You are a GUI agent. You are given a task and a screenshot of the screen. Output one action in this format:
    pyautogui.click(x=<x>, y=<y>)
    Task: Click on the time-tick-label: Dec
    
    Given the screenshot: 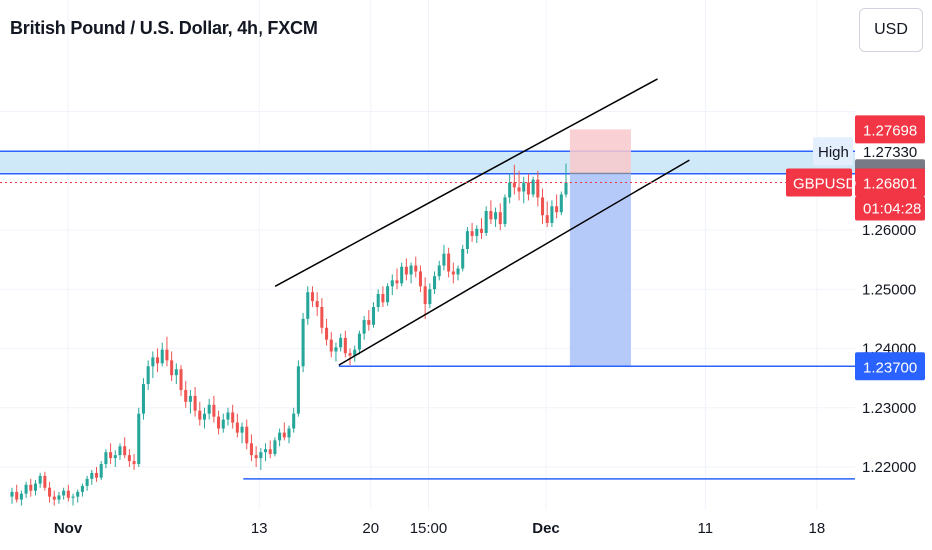 What is the action you would take?
    pyautogui.click(x=546, y=528)
    